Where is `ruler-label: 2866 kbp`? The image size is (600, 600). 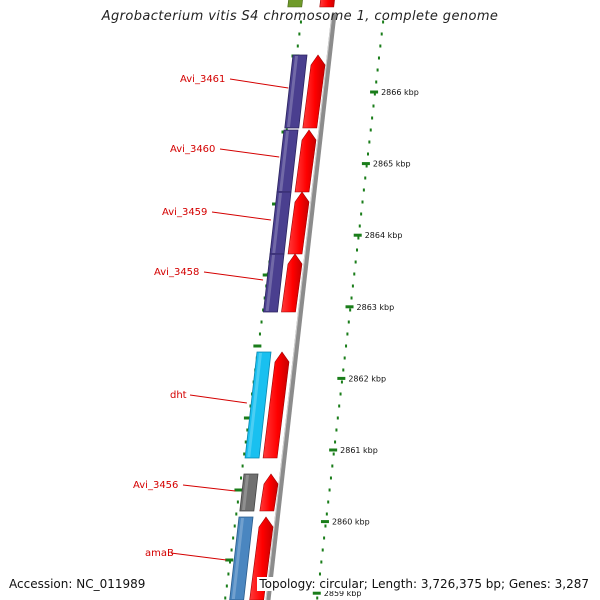
ruler-label: 2866 kbp is located at coordinates (400, 92).